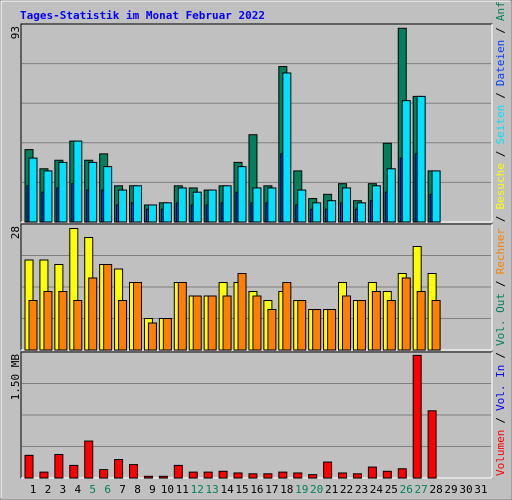 This screenshot has width=512, height=500. Describe the element at coordinates (271, 489) in the screenshot. I see `x-tick-label: 17` at that location.